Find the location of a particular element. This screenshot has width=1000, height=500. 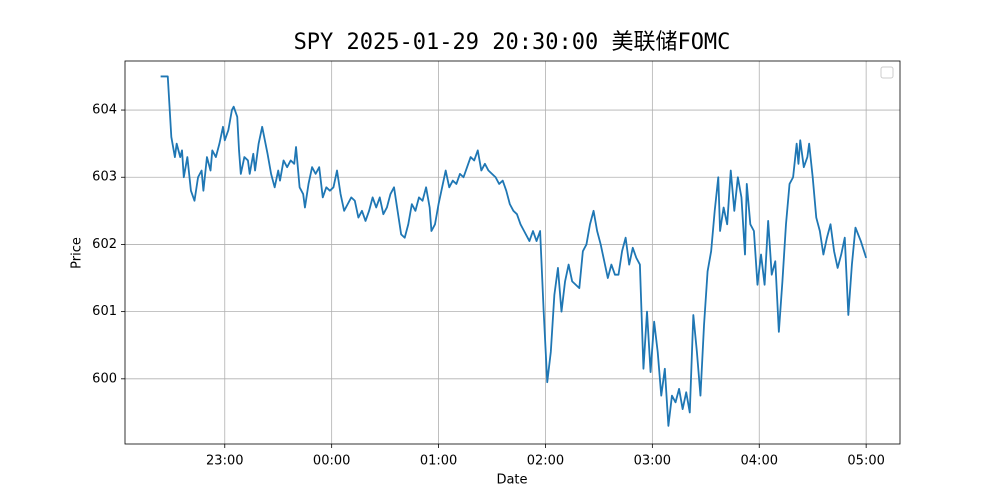

x-tick-label: 03:00 is located at coordinates (652, 461).